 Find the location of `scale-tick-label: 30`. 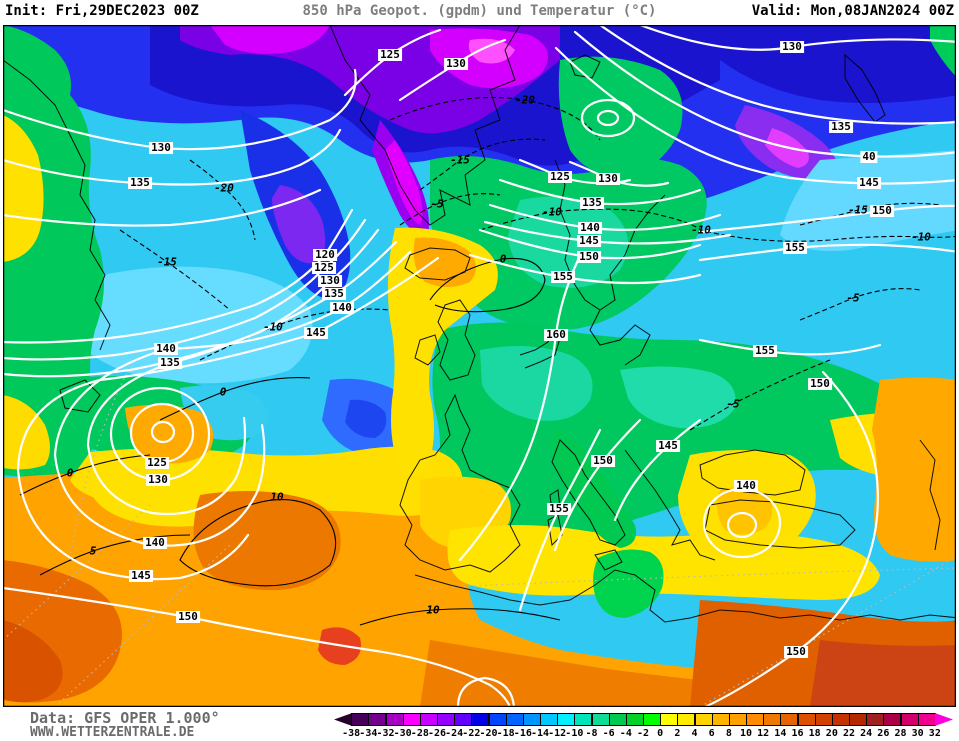

scale-tick-label: 30 is located at coordinates (917, 733).